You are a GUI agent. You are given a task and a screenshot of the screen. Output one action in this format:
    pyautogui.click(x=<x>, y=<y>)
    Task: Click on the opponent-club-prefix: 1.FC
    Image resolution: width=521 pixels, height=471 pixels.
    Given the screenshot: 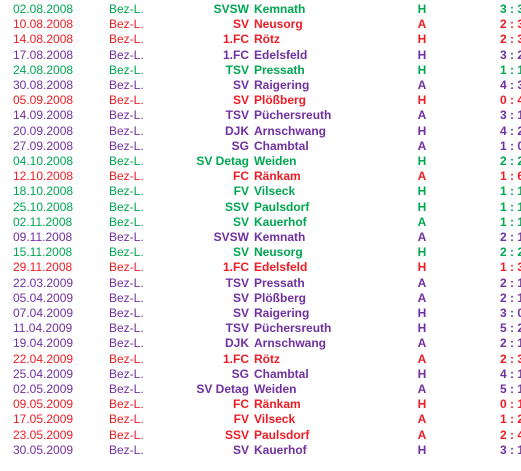 What is the action you would take?
    pyautogui.click(x=235, y=54)
    